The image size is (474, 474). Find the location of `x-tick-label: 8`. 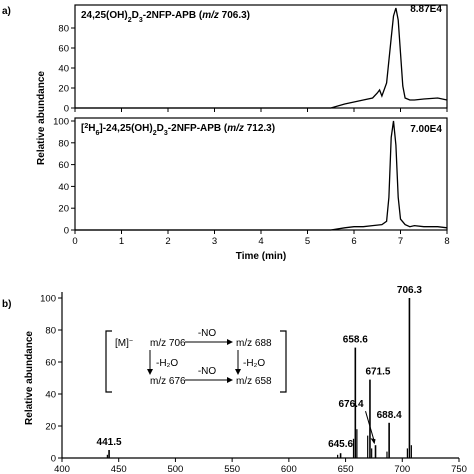

x-tick-label: 8 is located at coordinates (446, 241).